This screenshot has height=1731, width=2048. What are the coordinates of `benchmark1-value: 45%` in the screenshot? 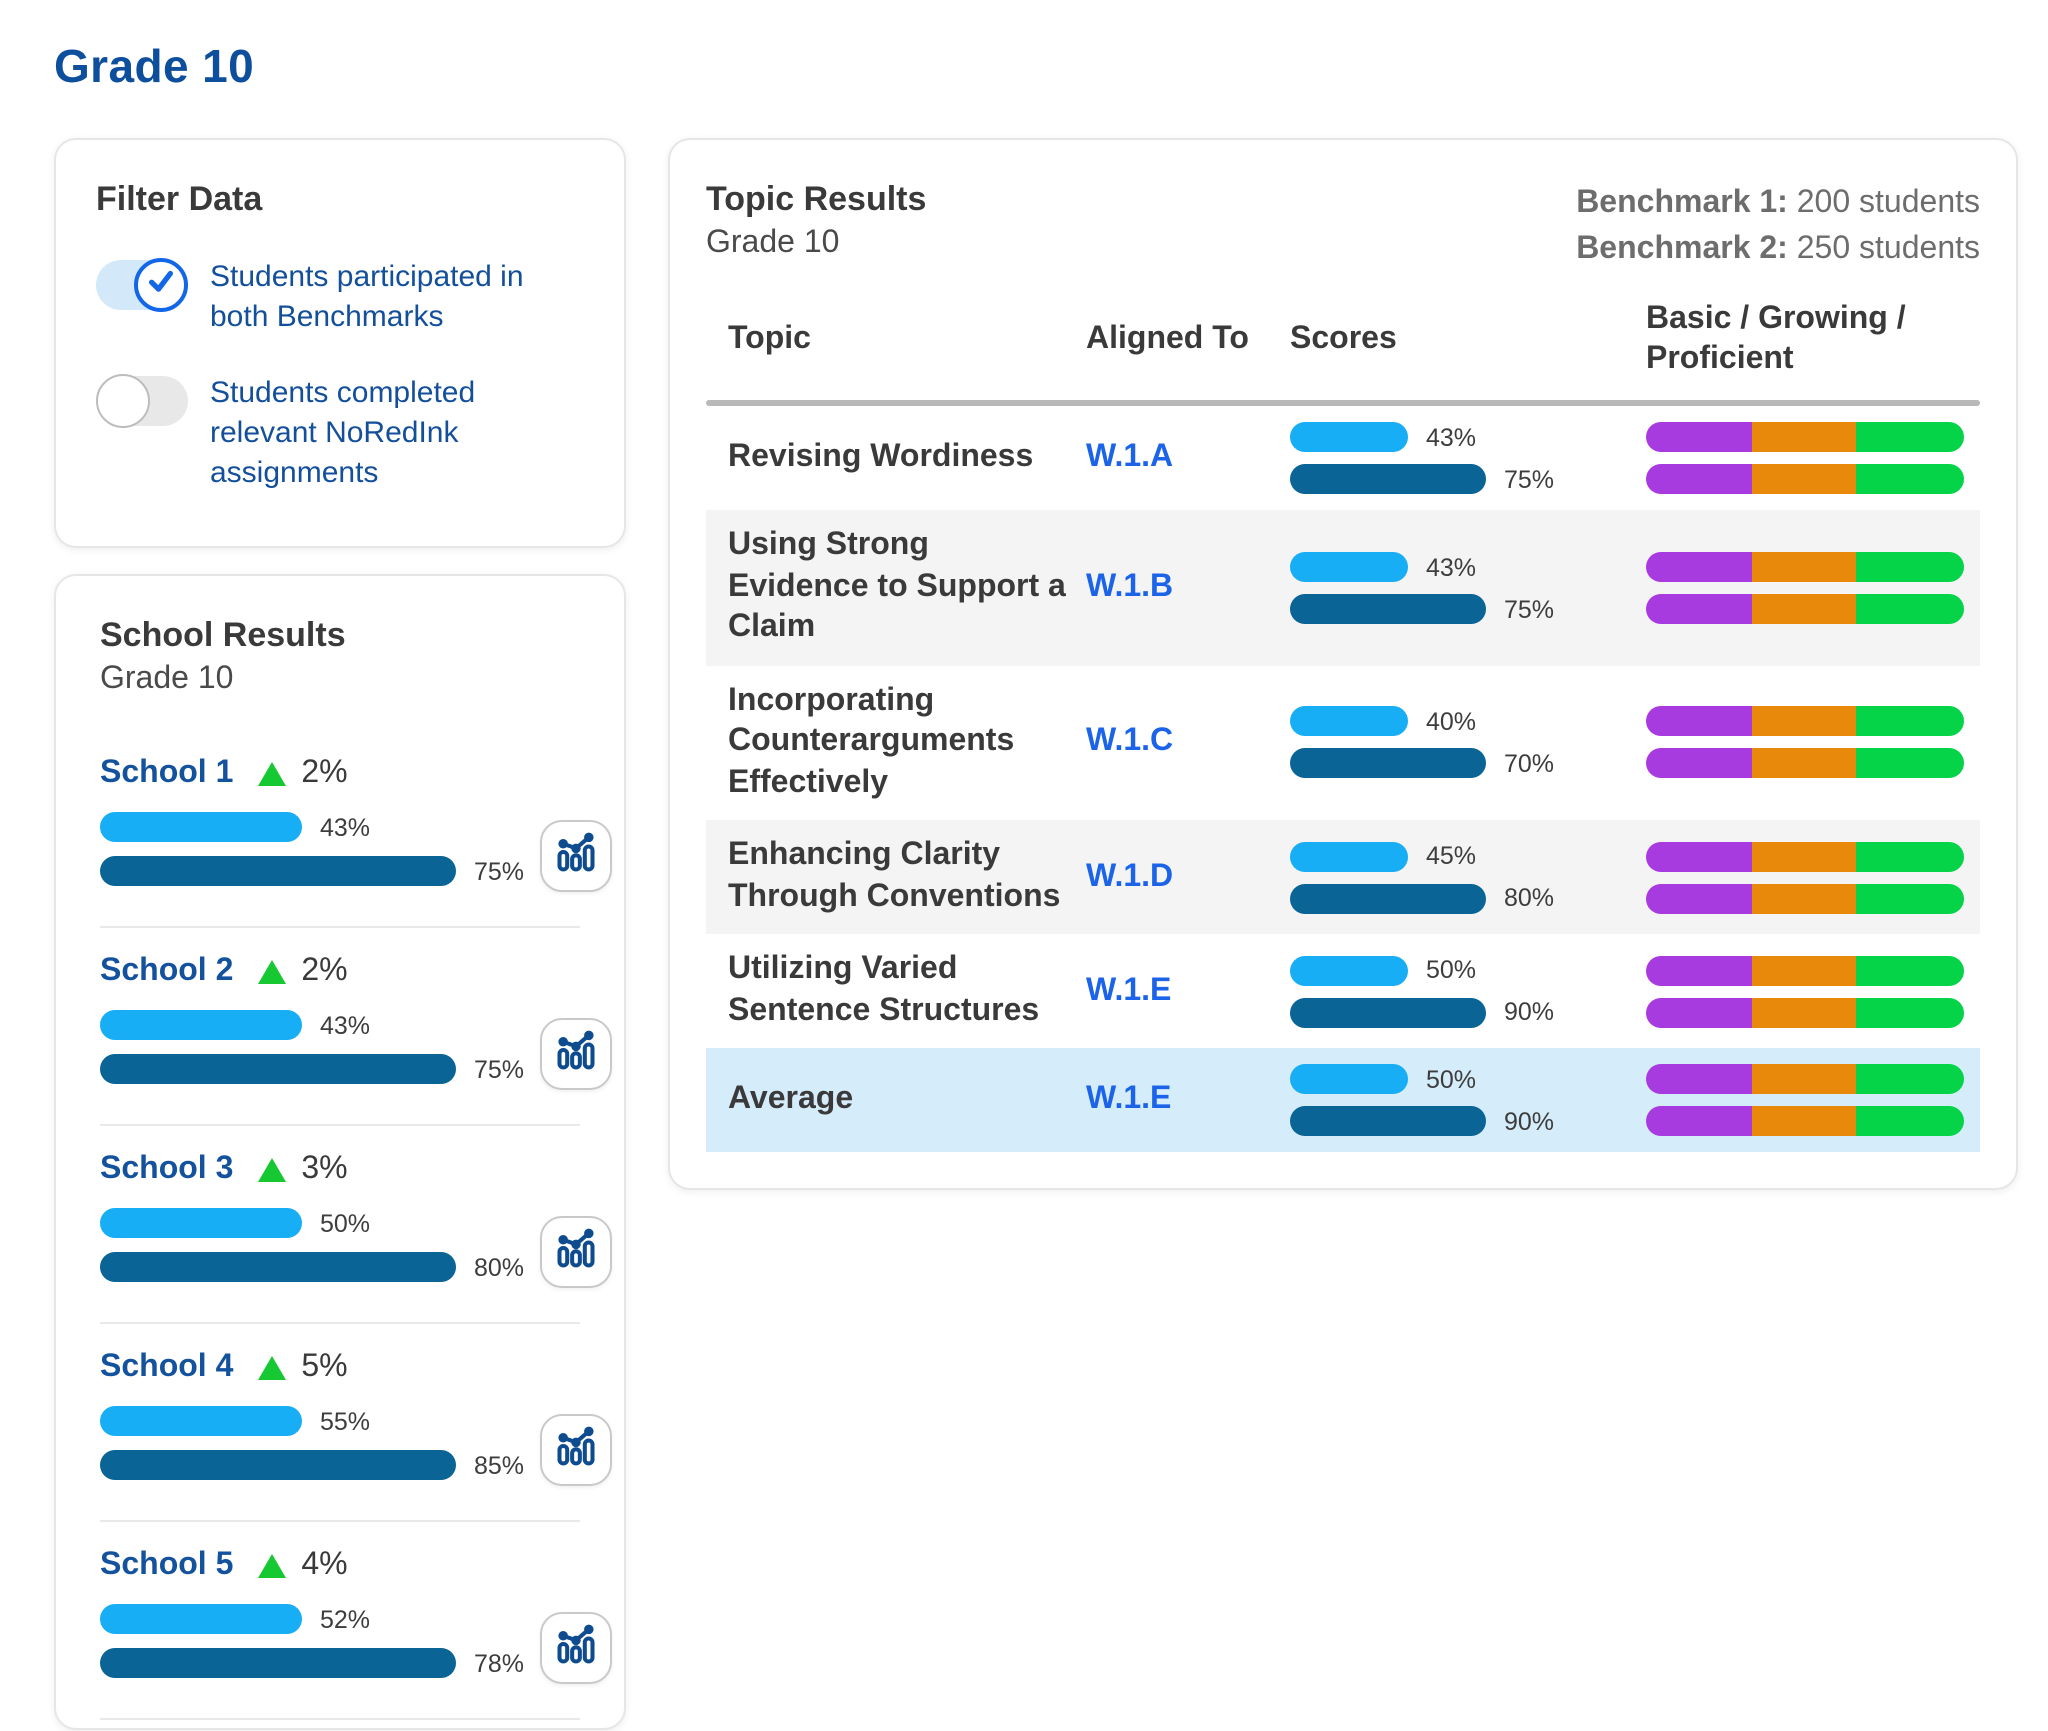 It's located at (1451, 856).